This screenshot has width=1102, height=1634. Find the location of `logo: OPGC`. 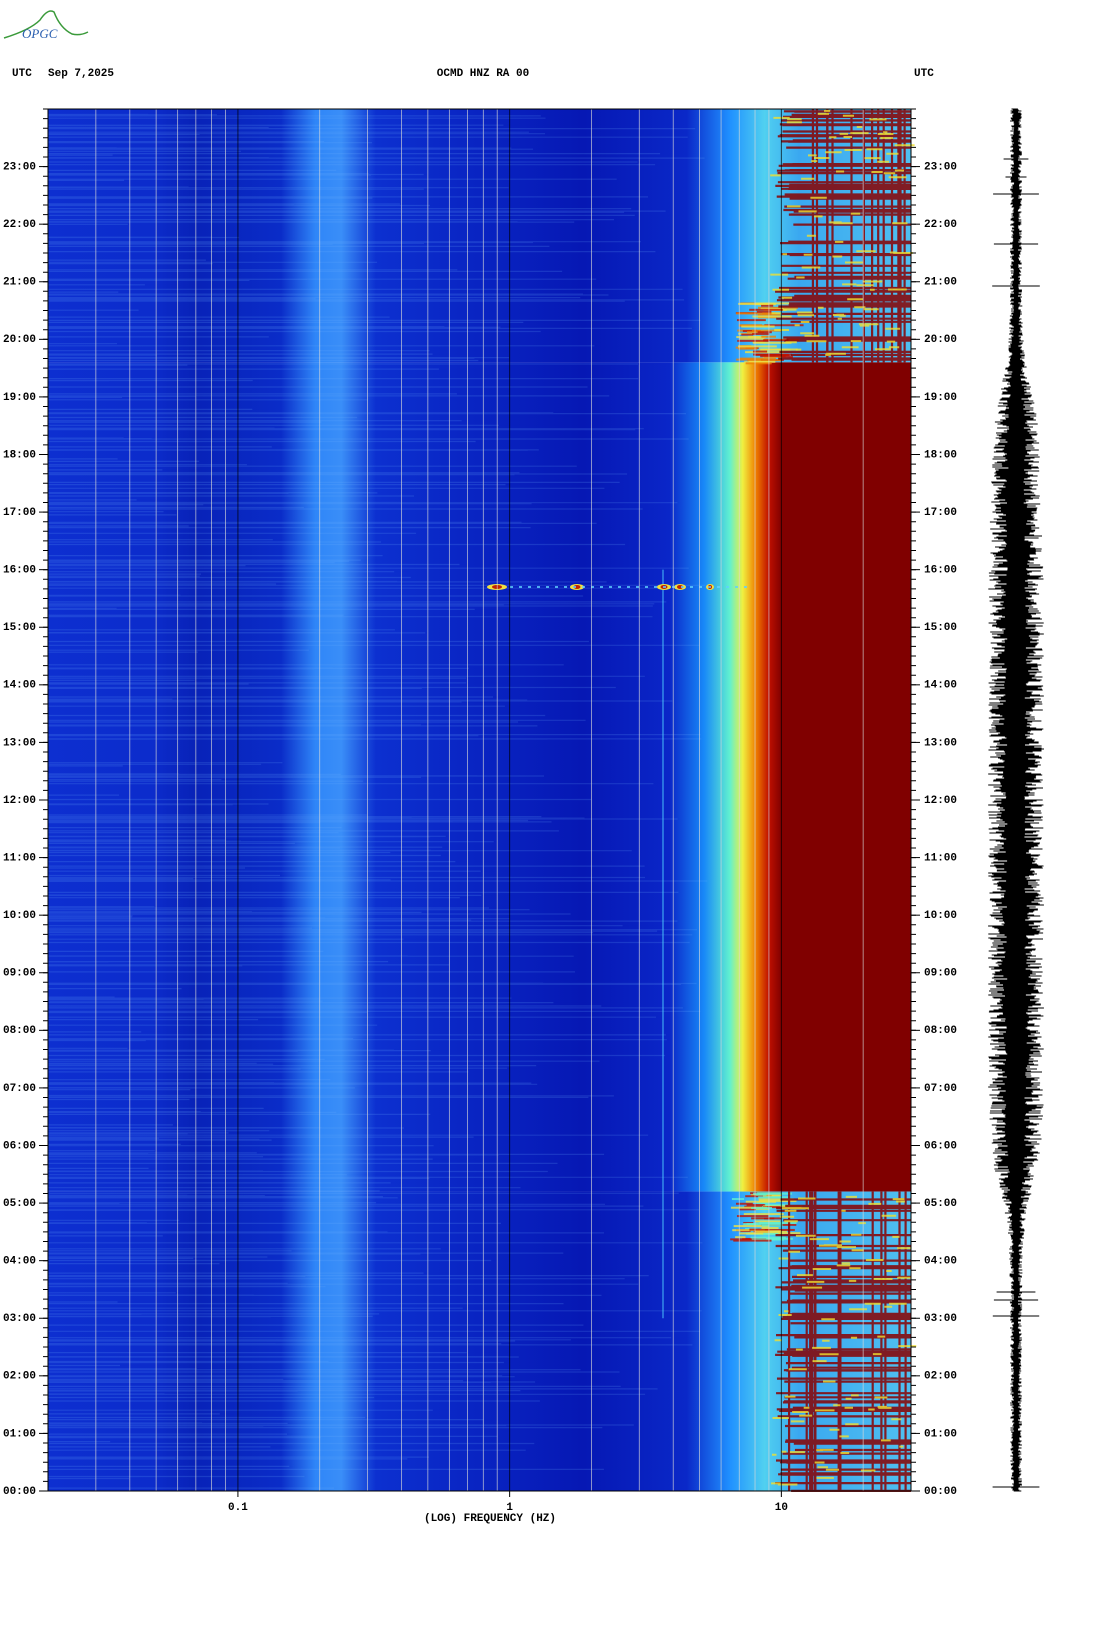

logo: OPGC is located at coordinates (46, 25).